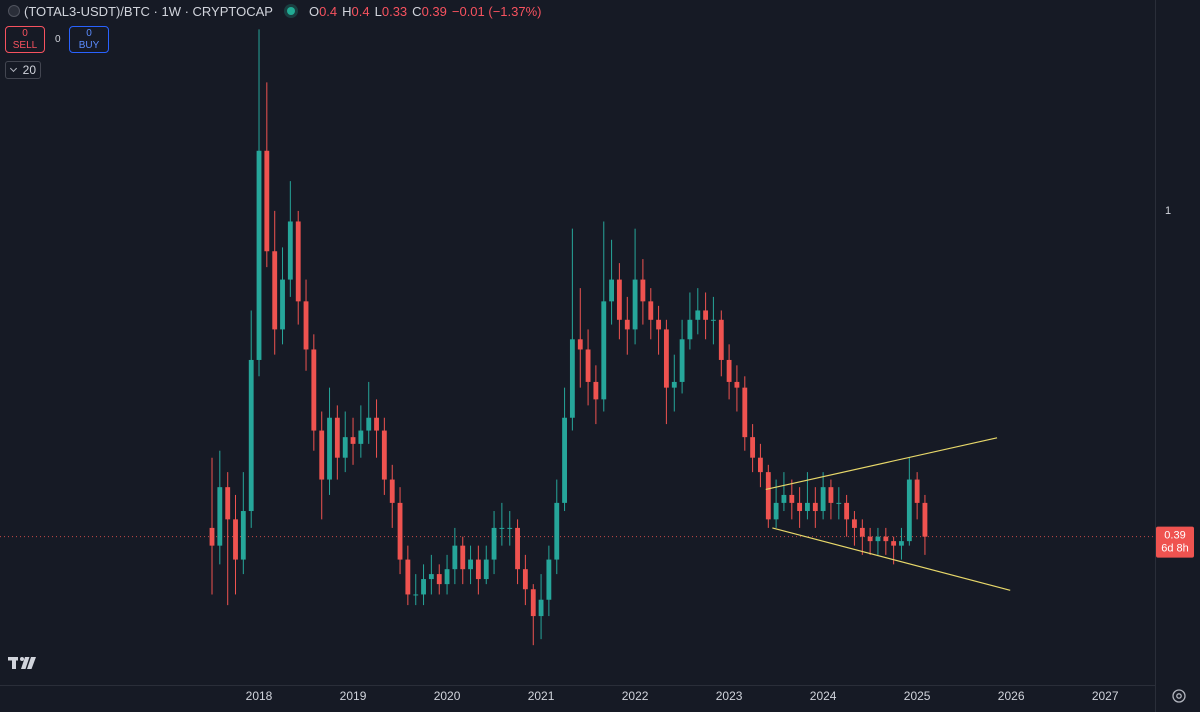  Describe the element at coordinates (1168, 211) in the screenshot. I see `y-tick-label: 1` at that location.